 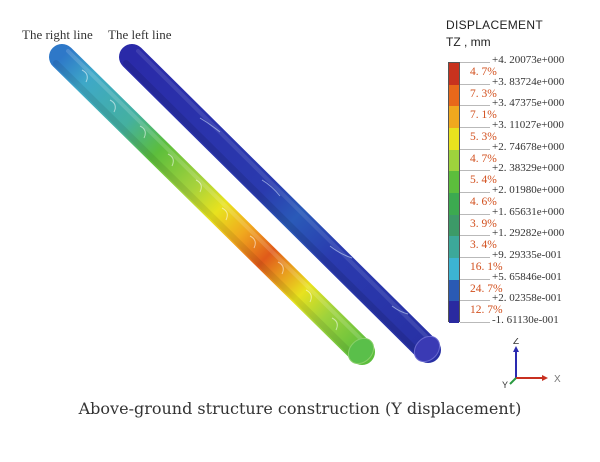 I want to click on legend-percentage: 7. 1%, so click(x=483, y=115).